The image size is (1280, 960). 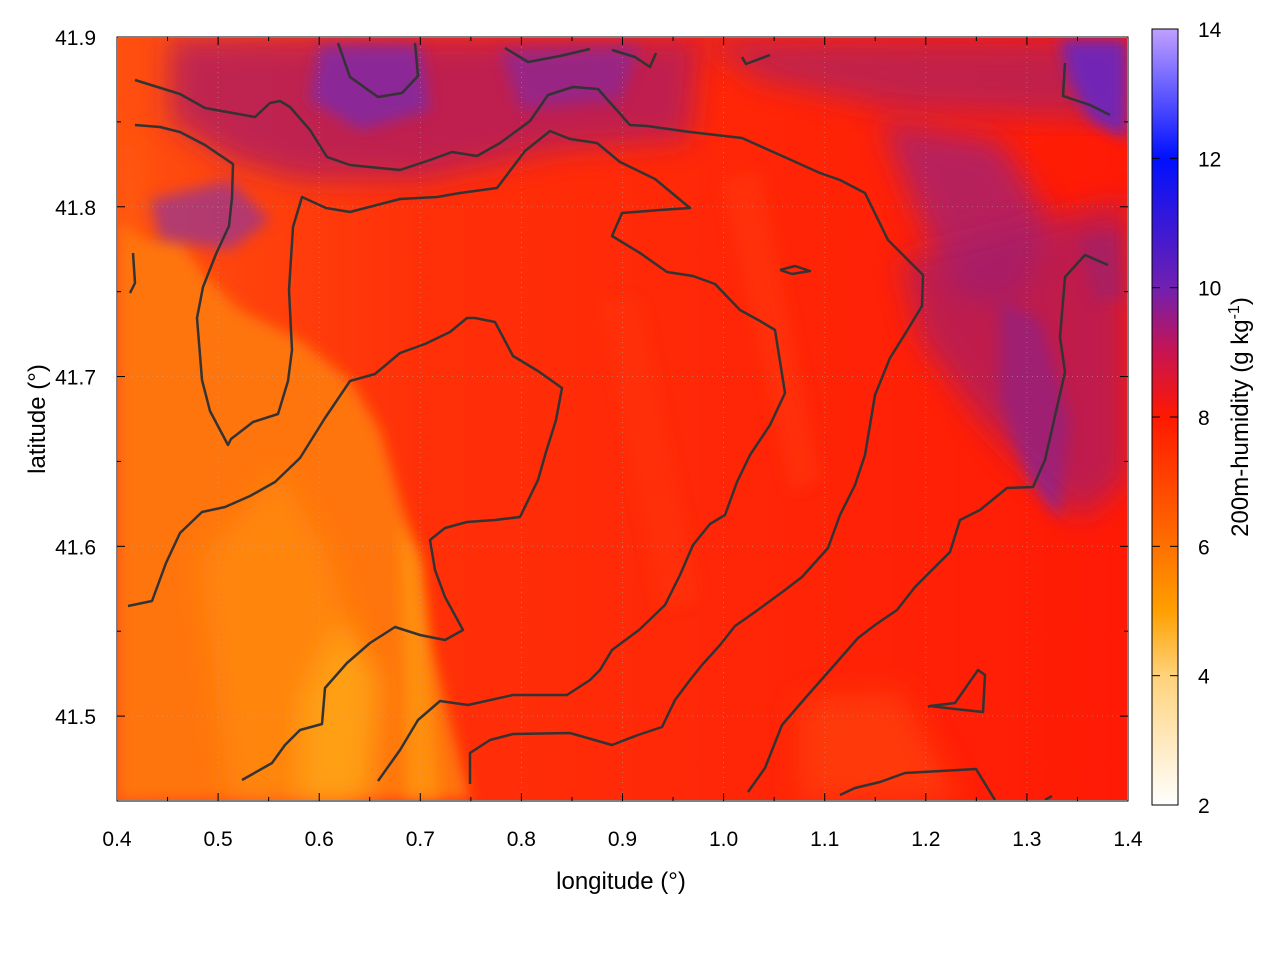 I want to click on x-tick-label: 0.4, so click(x=117, y=839).